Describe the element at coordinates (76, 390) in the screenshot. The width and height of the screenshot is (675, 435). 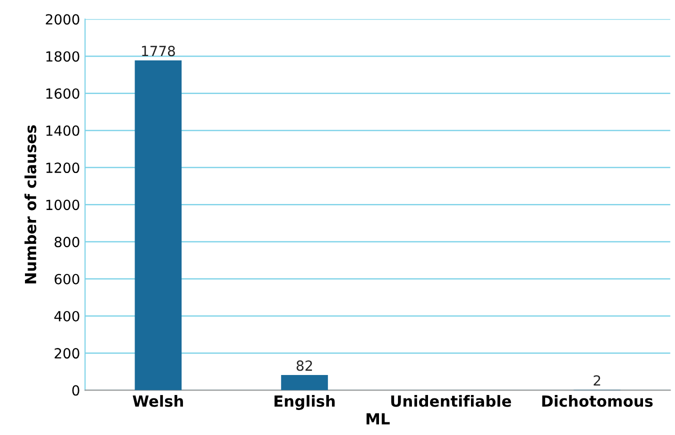
I see `y-tick-label: 0` at that location.